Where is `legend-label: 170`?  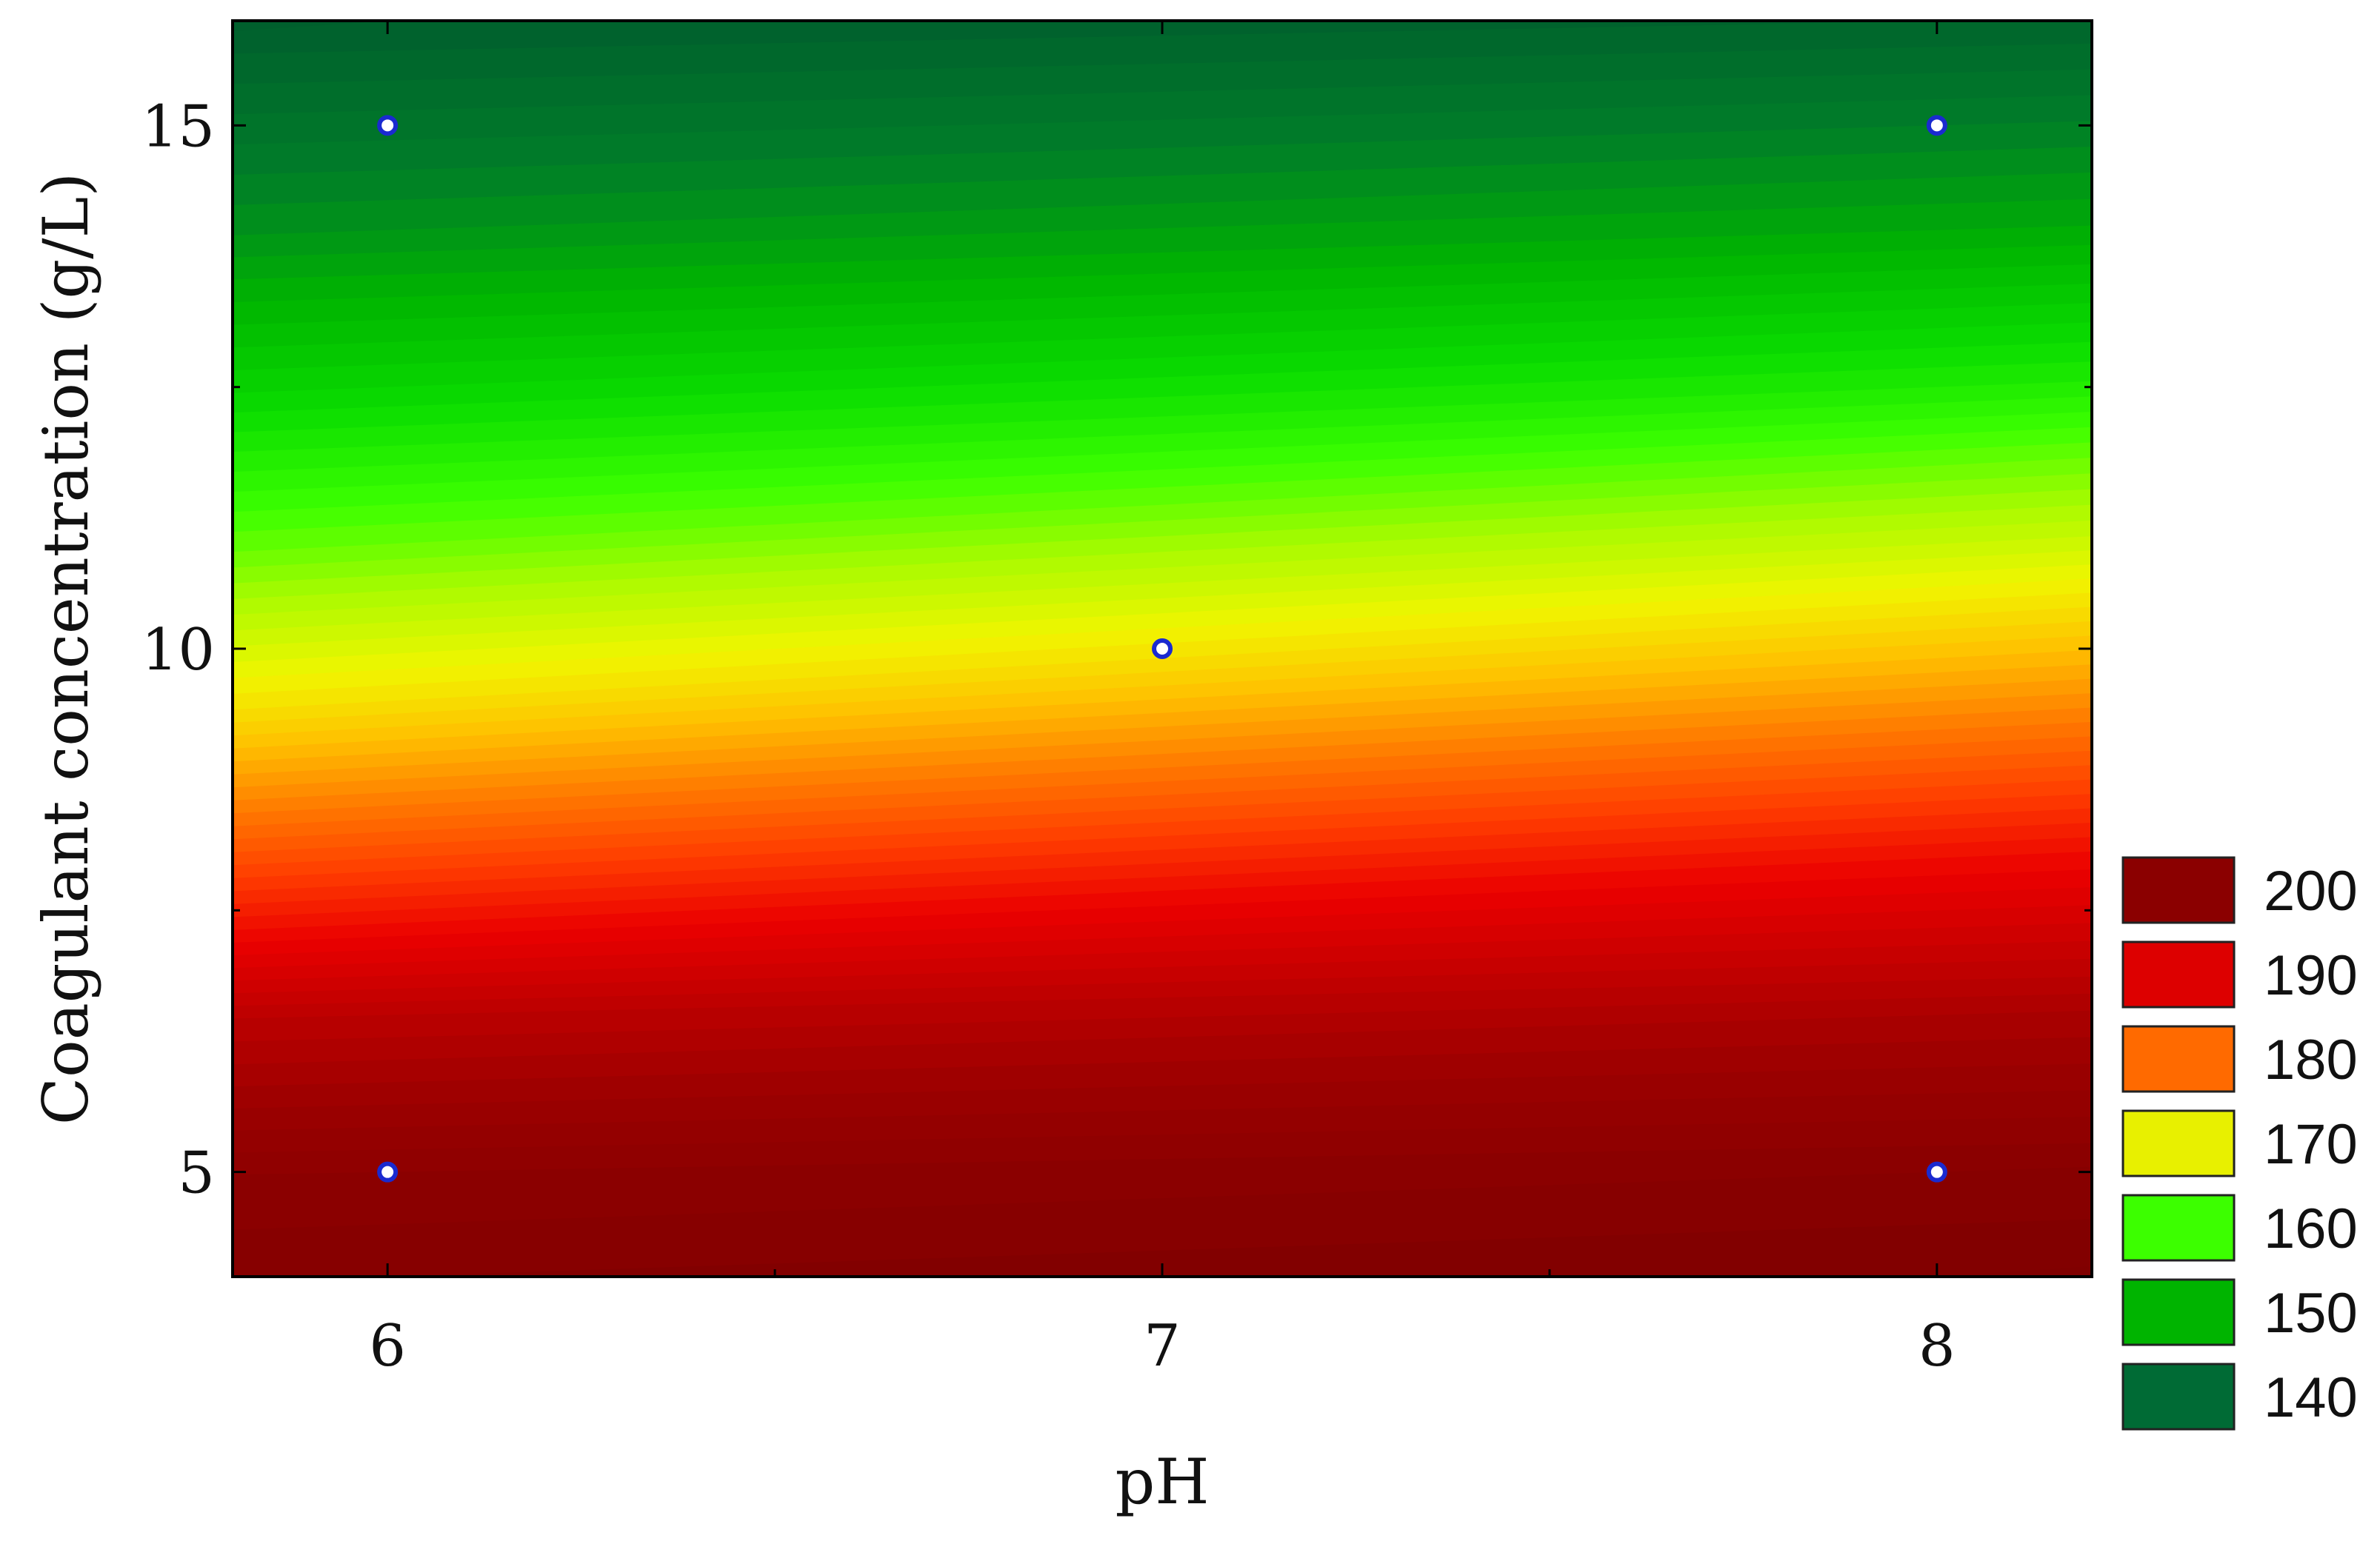
legend-label: 170 is located at coordinates (2311, 1144).